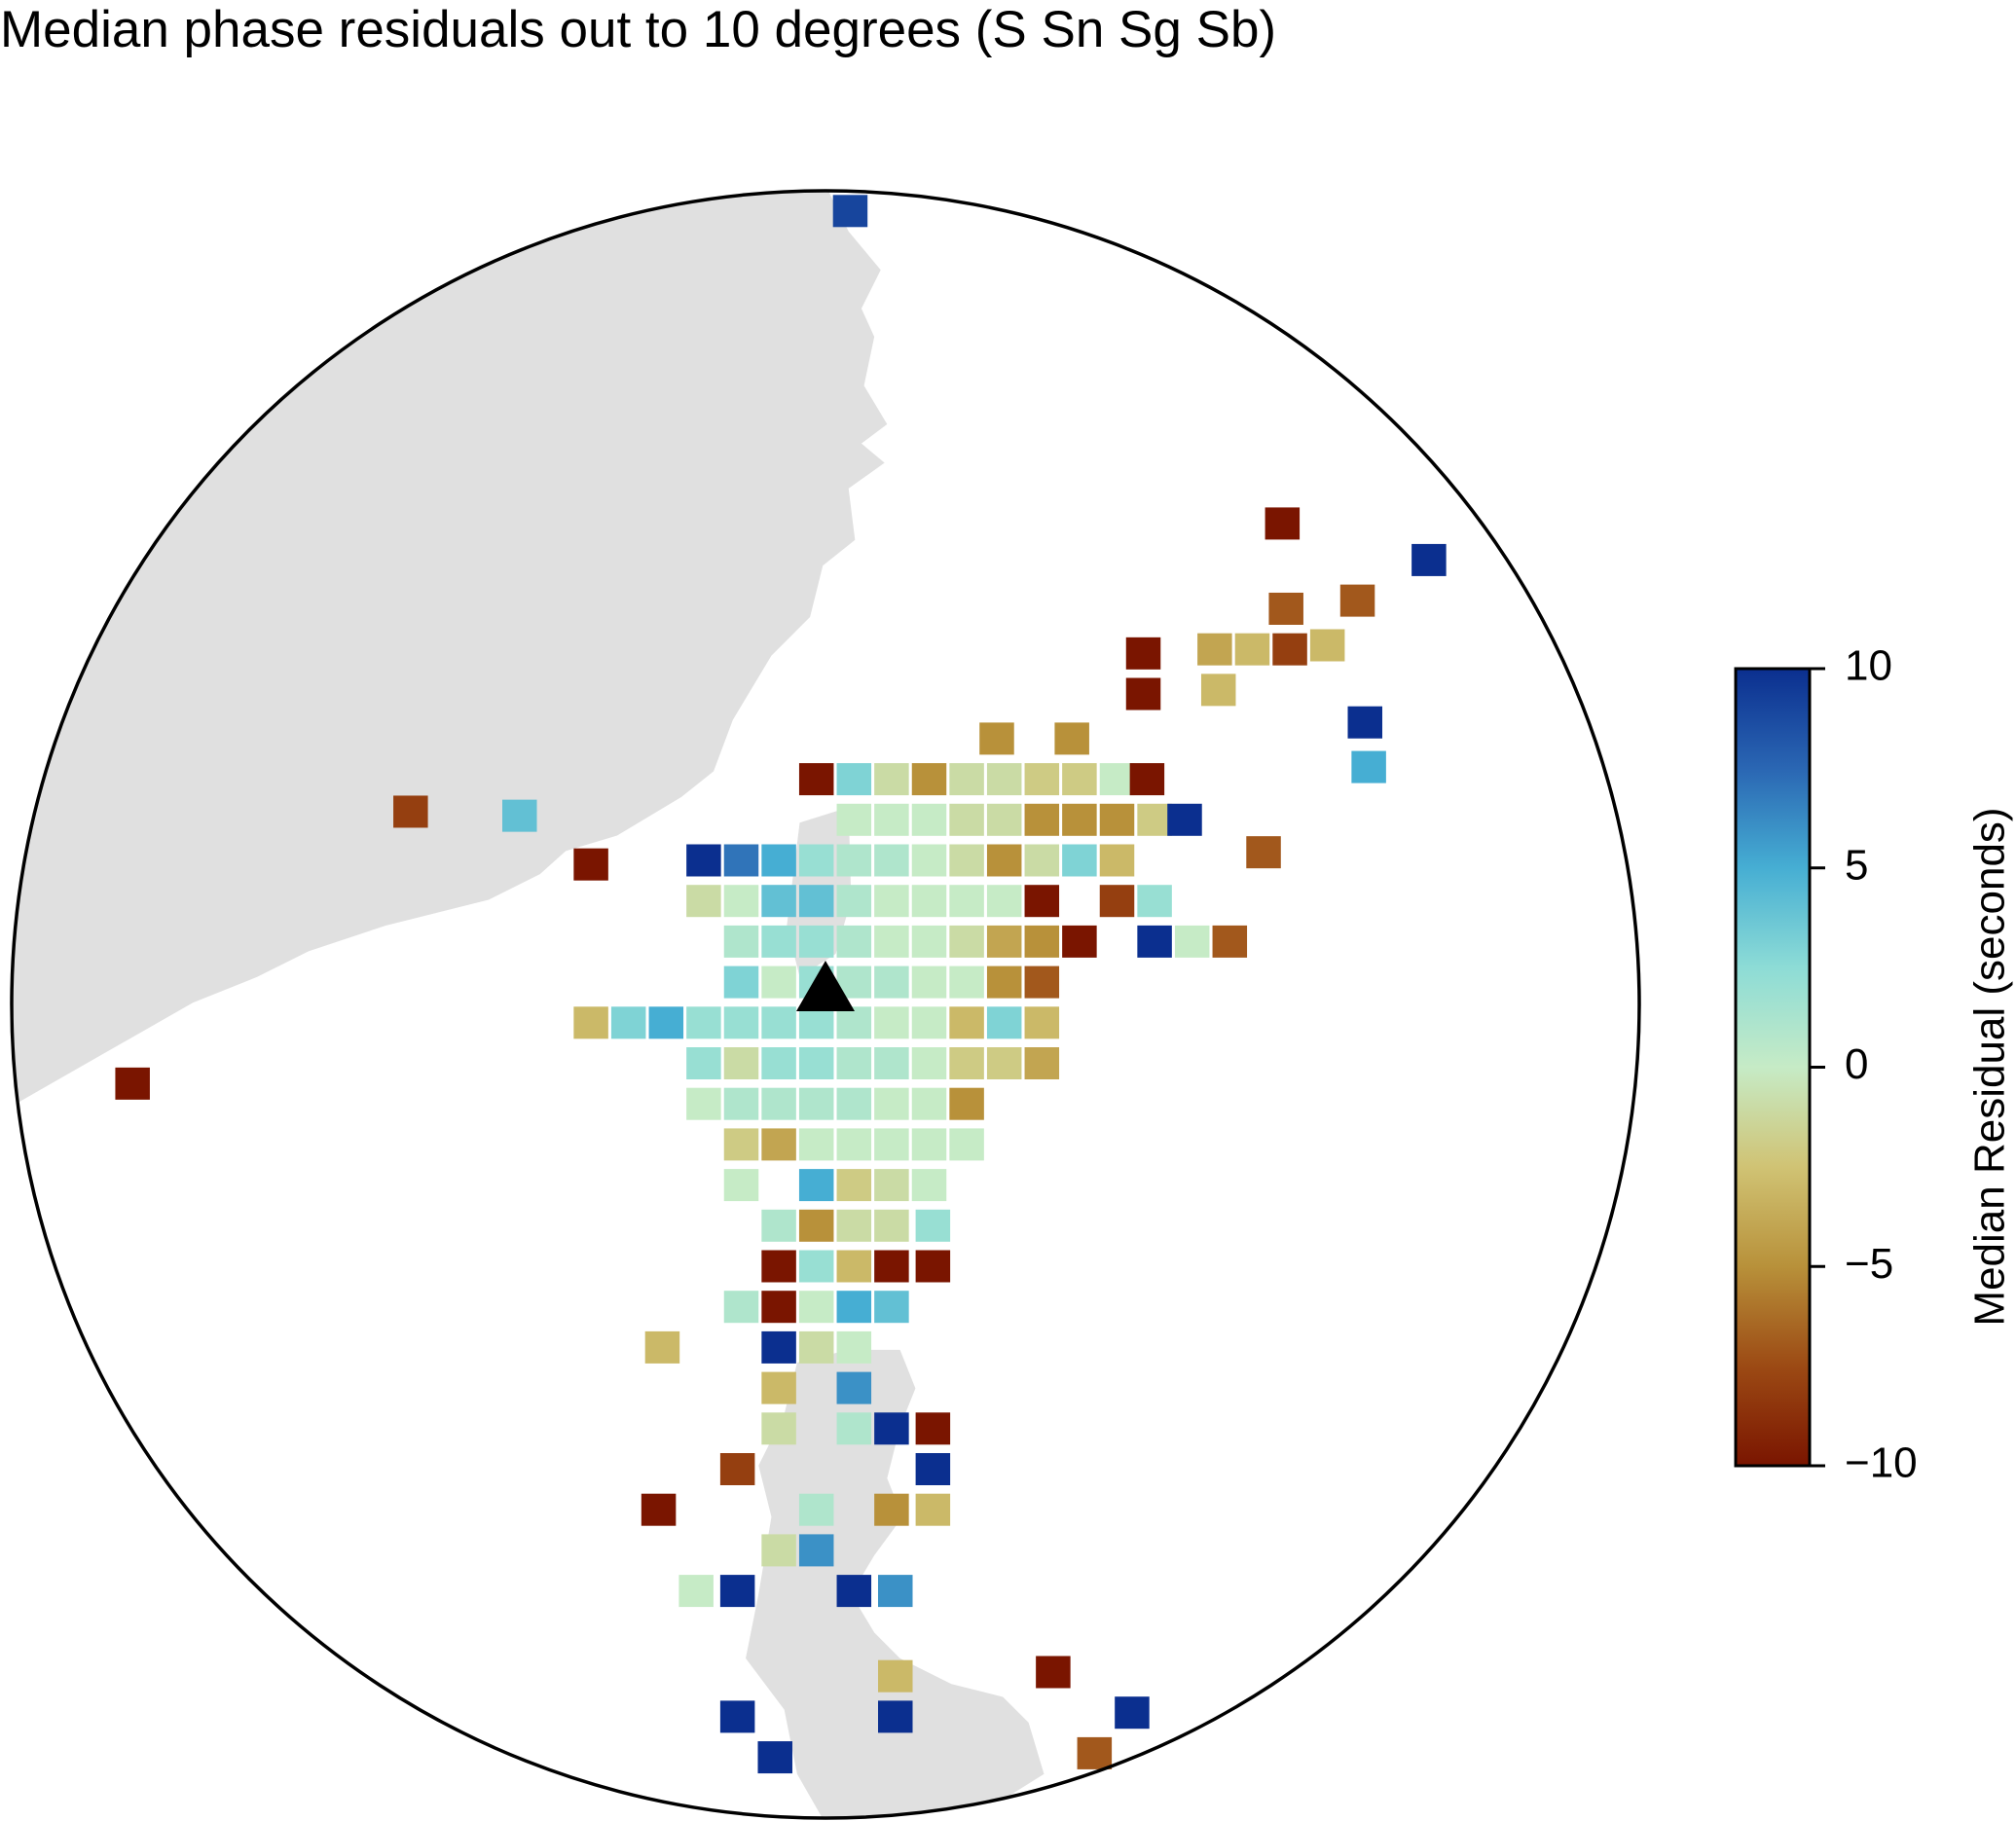  What do you see at coordinates (1869, 1264) in the screenshot?
I see `colorbar-tick-label: −5` at bounding box center [1869, 1264].